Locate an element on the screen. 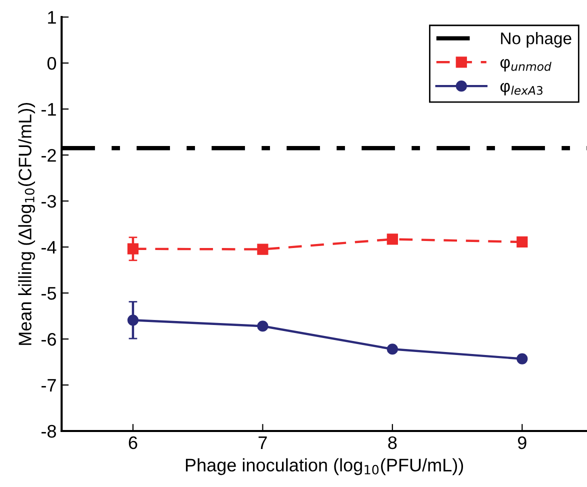 The height and width of the screenshot is (487, 587). y-tick-label: -1 is located at coordinates (49, 109).